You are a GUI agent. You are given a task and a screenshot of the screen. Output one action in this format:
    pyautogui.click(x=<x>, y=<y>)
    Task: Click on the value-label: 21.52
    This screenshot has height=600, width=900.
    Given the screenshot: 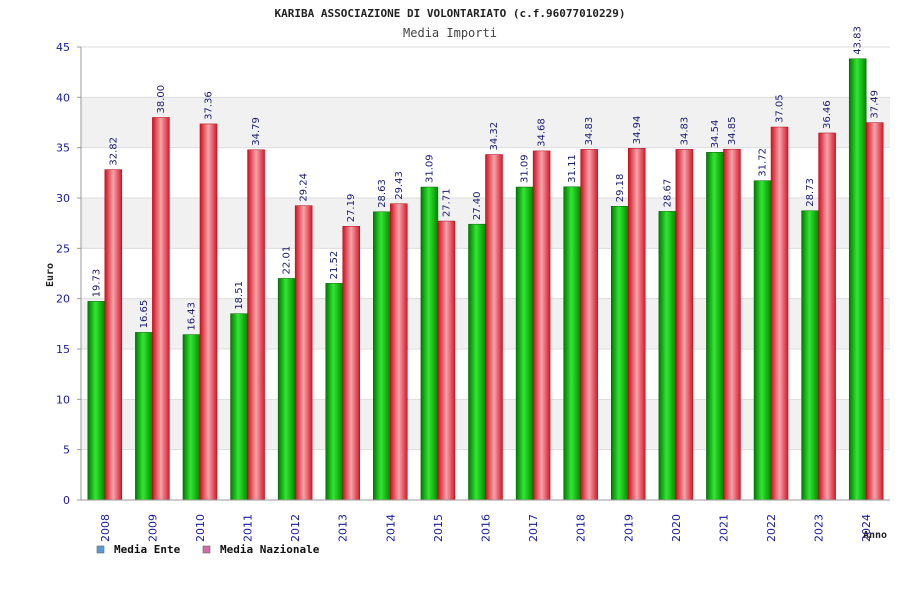 What is the action you would take?
    pyautogui.click(x=334, y=265)
    